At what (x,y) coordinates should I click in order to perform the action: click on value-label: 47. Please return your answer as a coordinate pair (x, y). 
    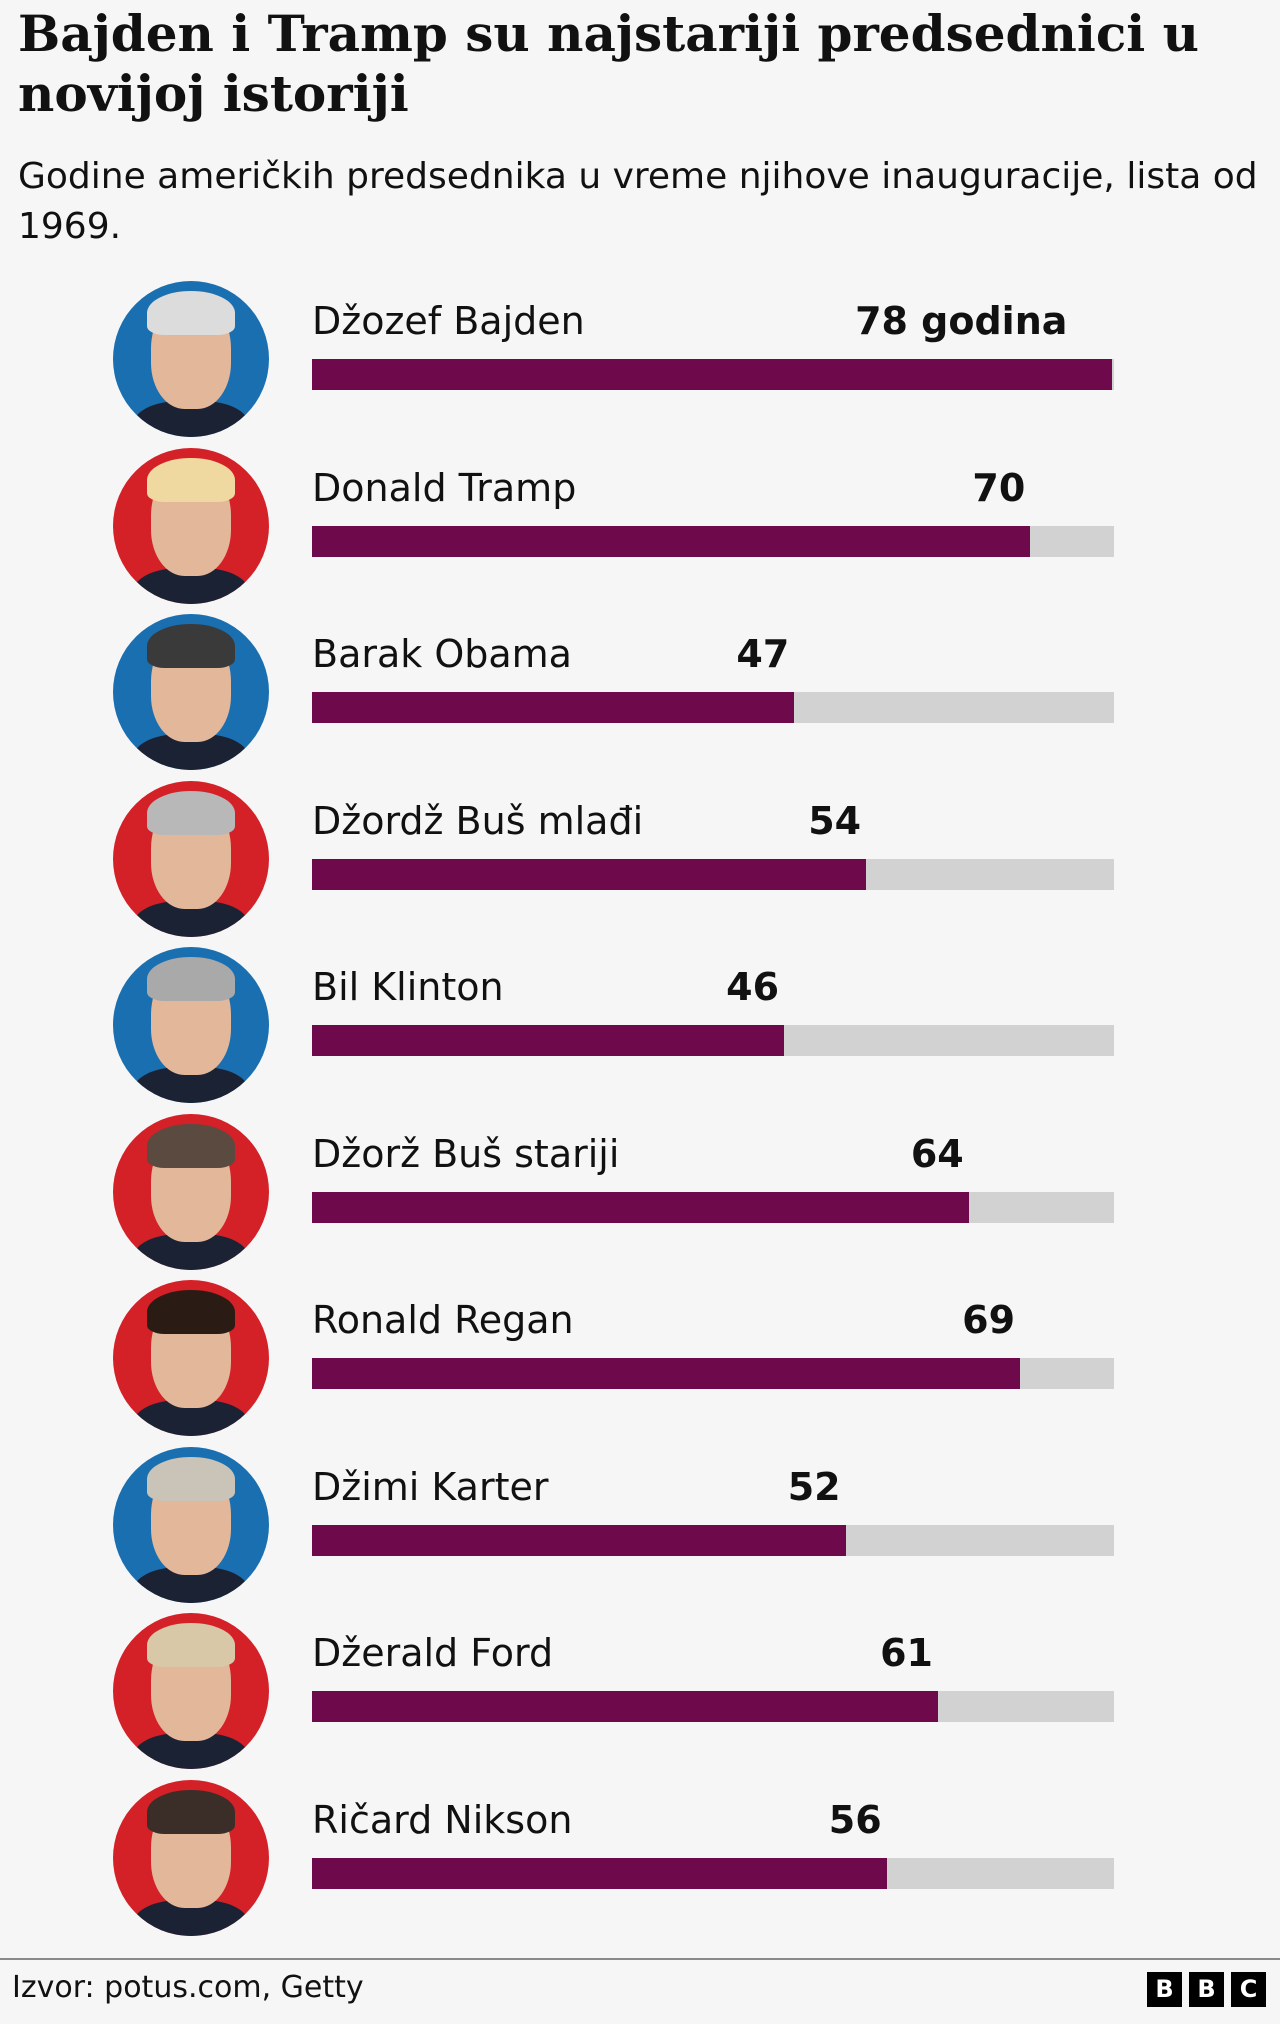
    Looking at the image, I should click on (763, 654).